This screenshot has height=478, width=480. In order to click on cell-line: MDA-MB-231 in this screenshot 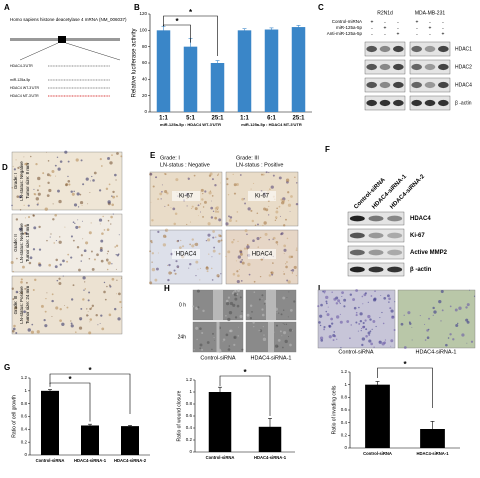, I will do `click(430, 13)`.